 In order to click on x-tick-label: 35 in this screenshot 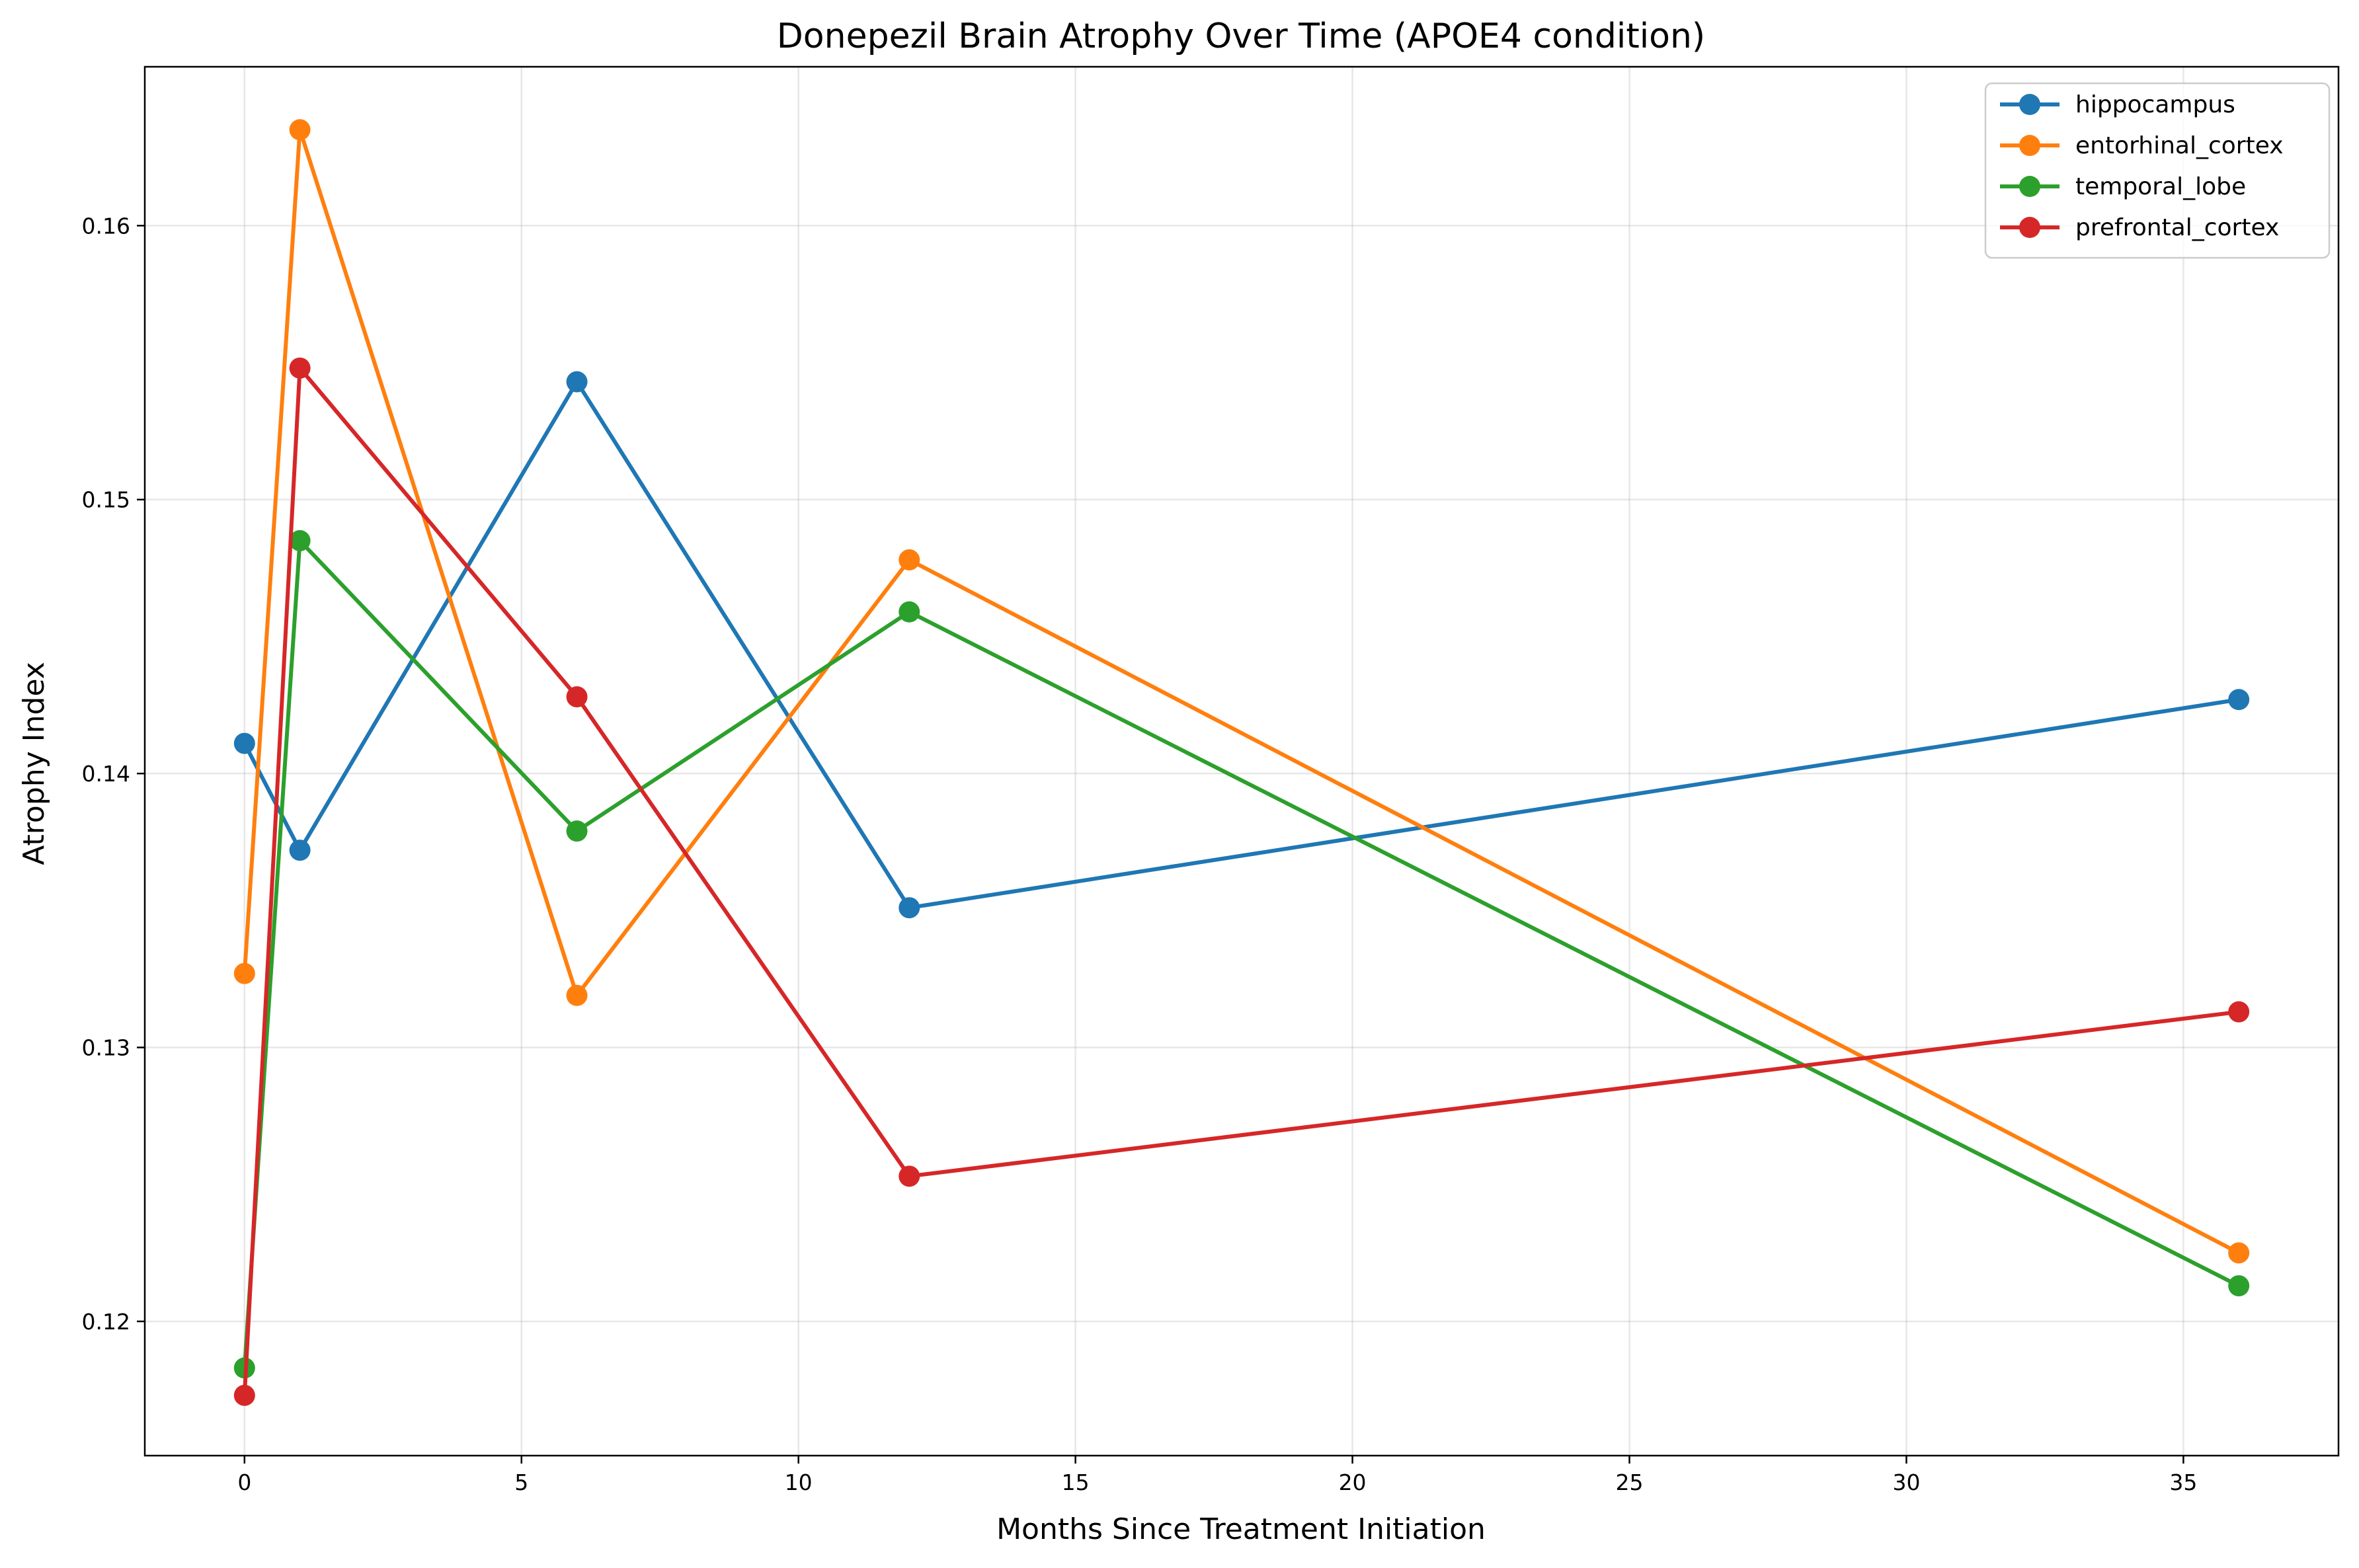, I will do `click(2183, 1482)`.